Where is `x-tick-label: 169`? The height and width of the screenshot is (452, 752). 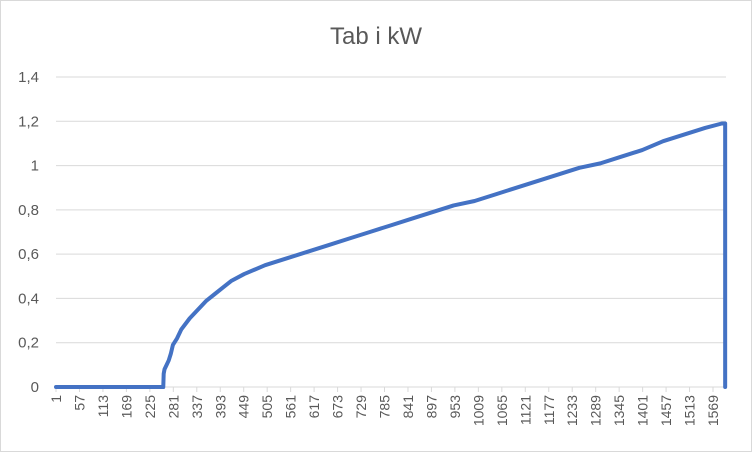 x-tick-label: 169 is located at coordinates (126, 407).